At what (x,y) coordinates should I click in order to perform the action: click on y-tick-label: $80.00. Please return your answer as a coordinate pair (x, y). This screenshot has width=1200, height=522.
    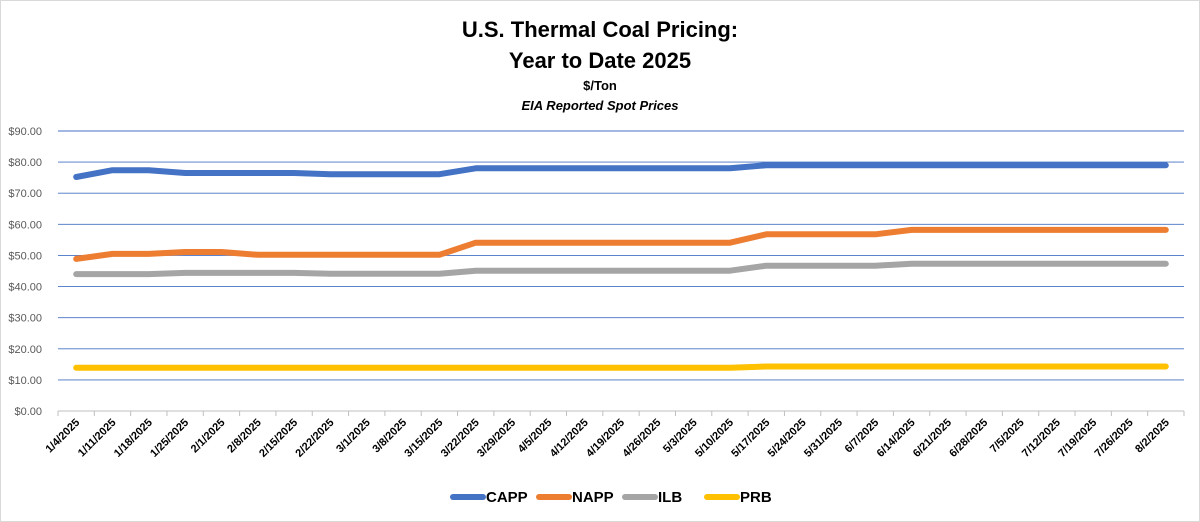
    Looking at the image, I should click on (25, 163).